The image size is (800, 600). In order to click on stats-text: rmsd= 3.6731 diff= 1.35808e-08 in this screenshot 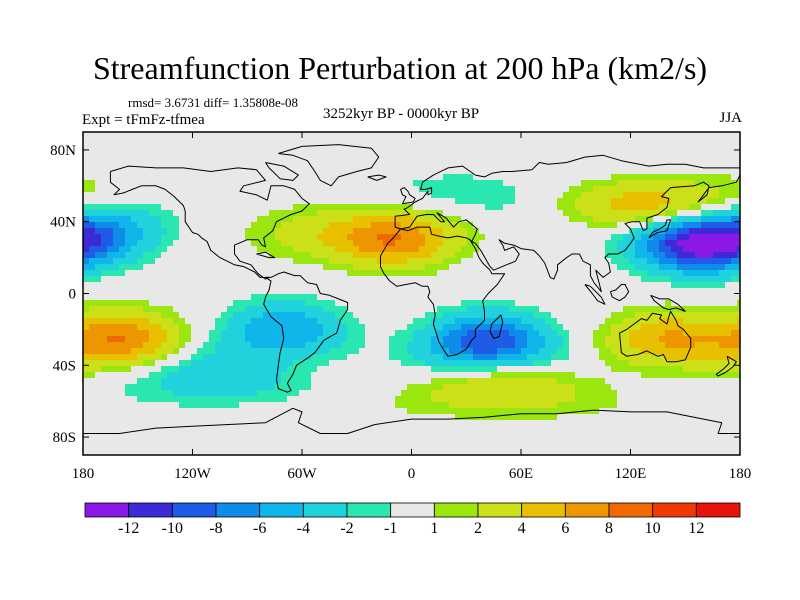, I will do `click(213, 102)`.